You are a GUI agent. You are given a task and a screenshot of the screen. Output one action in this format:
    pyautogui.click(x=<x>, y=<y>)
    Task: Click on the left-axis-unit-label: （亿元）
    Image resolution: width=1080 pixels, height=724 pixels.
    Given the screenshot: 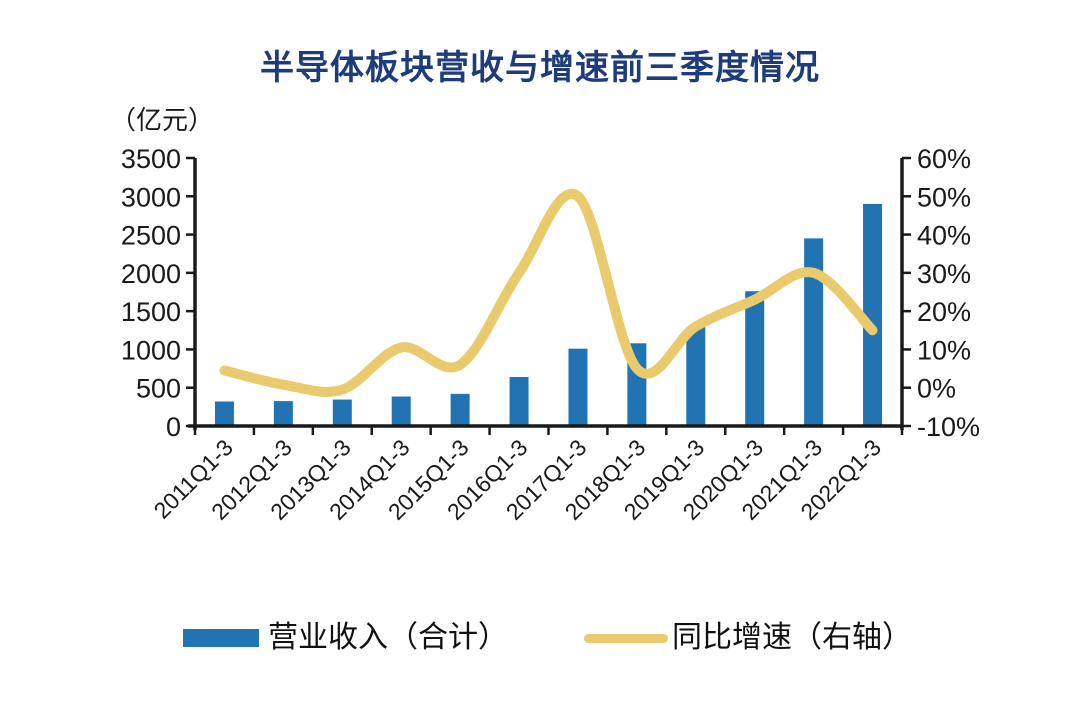 What is the action you would take?
    pyautogui.click(x=162, y=120)
    